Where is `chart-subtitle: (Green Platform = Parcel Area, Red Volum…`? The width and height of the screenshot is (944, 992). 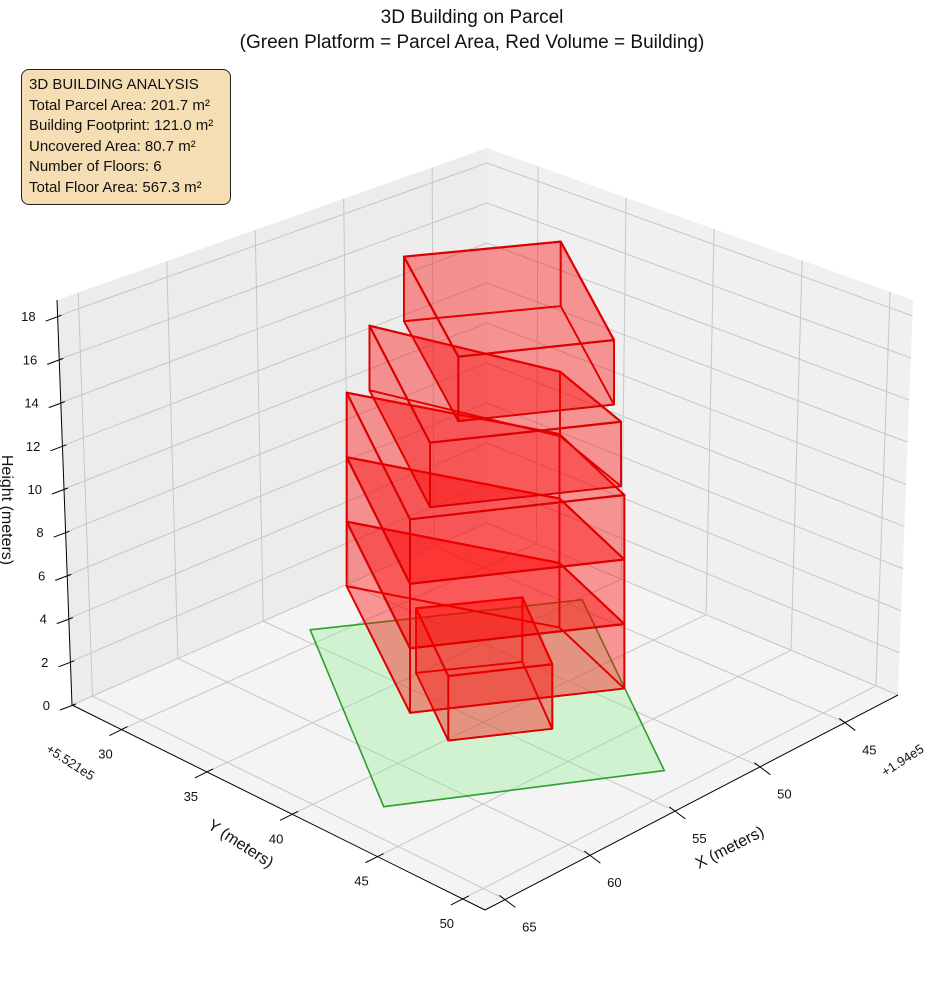 chart-subtitle: (Green Platform = Parcel Area, Red Volum… is located at coordinates (472, 42).